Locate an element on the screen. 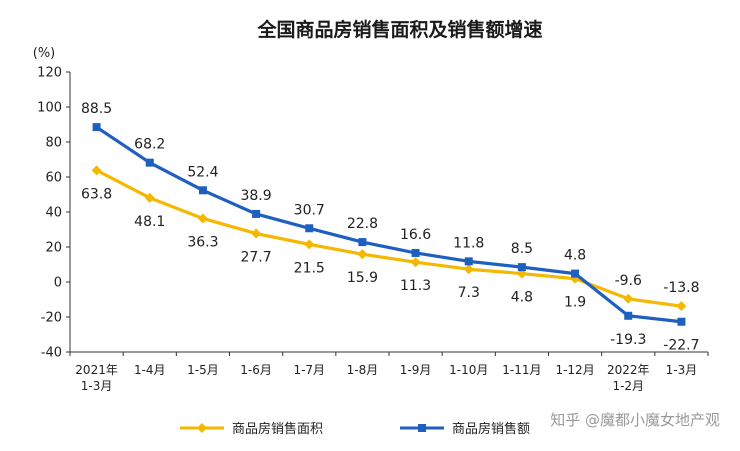 The height and width of the screenshot is (451, 740). data-label: 38.9 is located at coordinates (255, 196).